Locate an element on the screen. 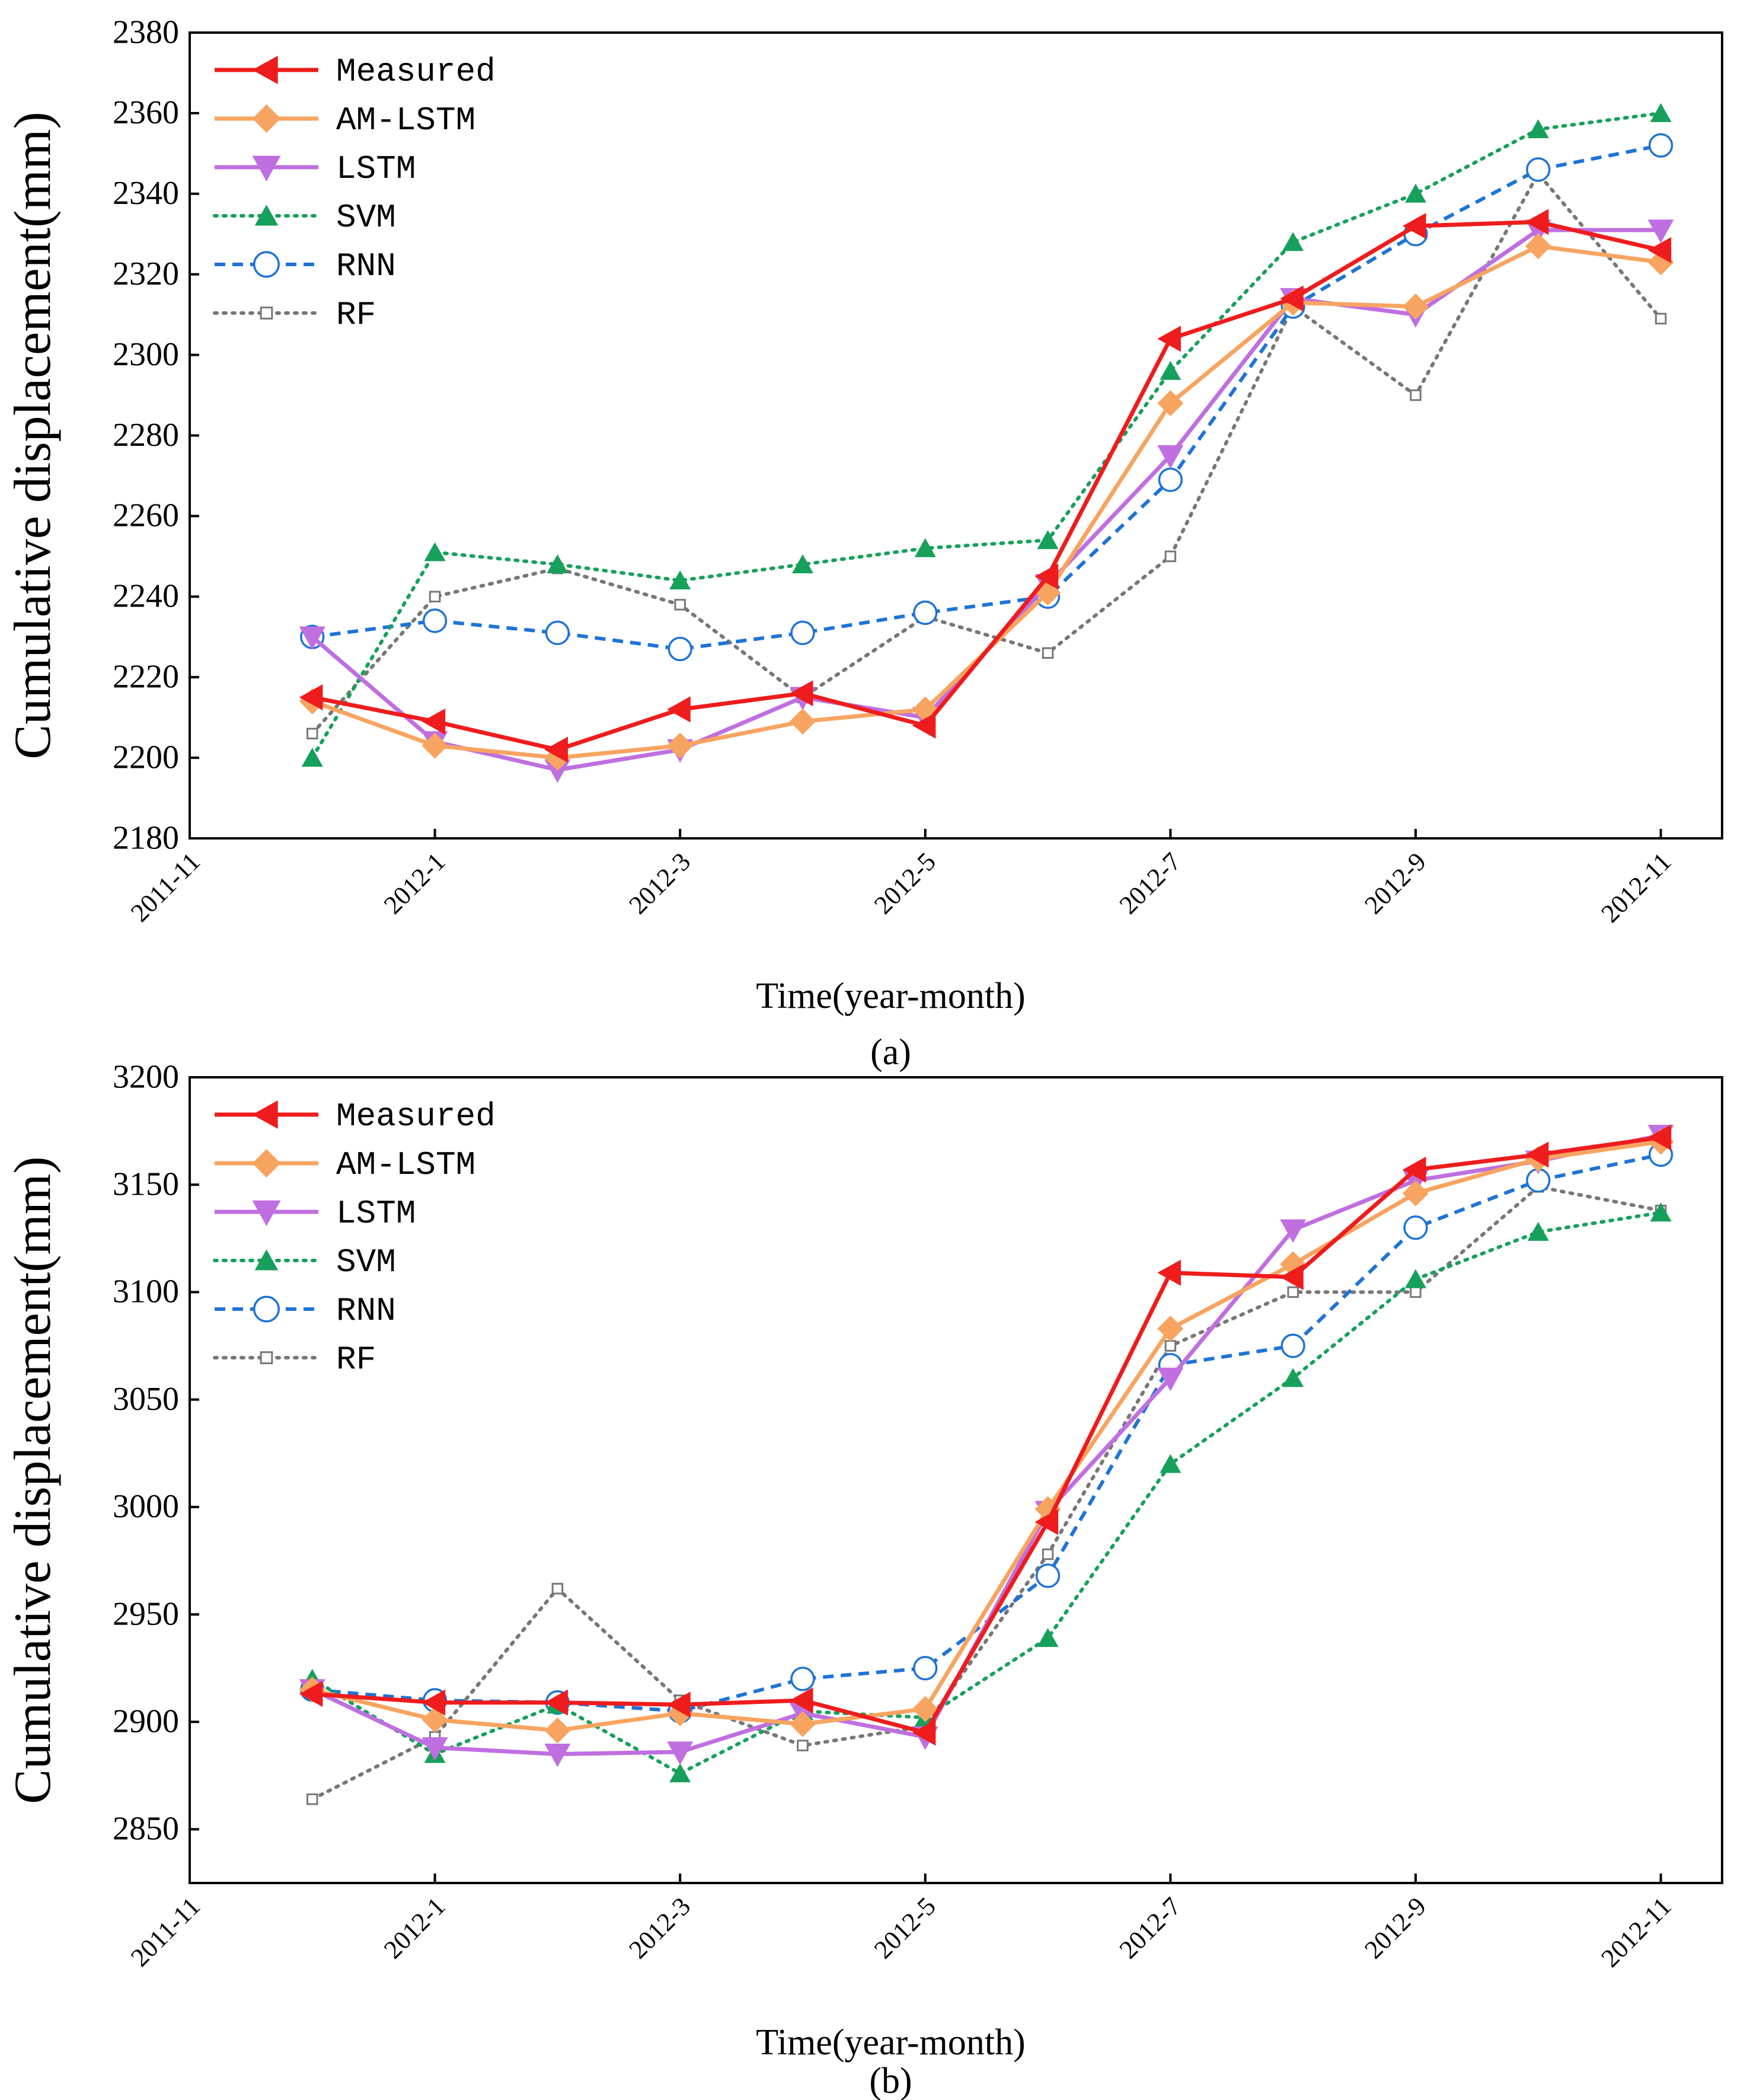 The width and height of the screenshot is (1747, 2100). panel-b-legend-svm-marker is located at coordinates (266, 1260).